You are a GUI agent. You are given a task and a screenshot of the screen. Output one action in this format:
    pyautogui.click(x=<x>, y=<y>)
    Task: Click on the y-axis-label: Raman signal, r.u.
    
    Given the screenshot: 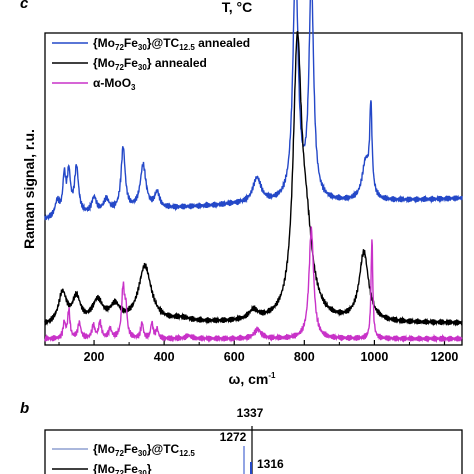 What is the action you would take?
    pyautogui.click(x=29, y=189)
    